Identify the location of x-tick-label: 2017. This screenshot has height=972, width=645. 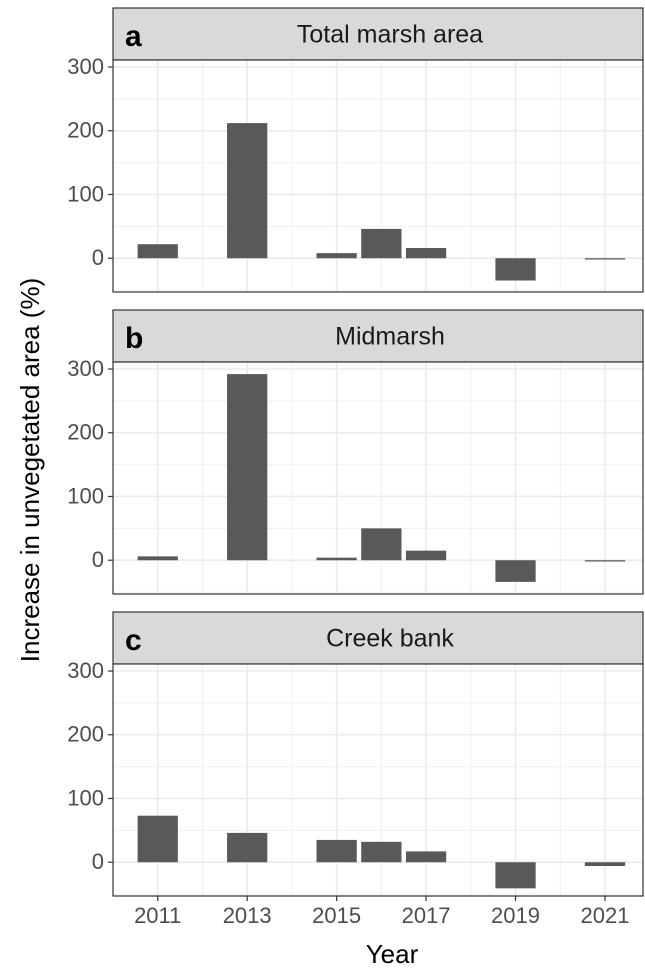
(426, 915).